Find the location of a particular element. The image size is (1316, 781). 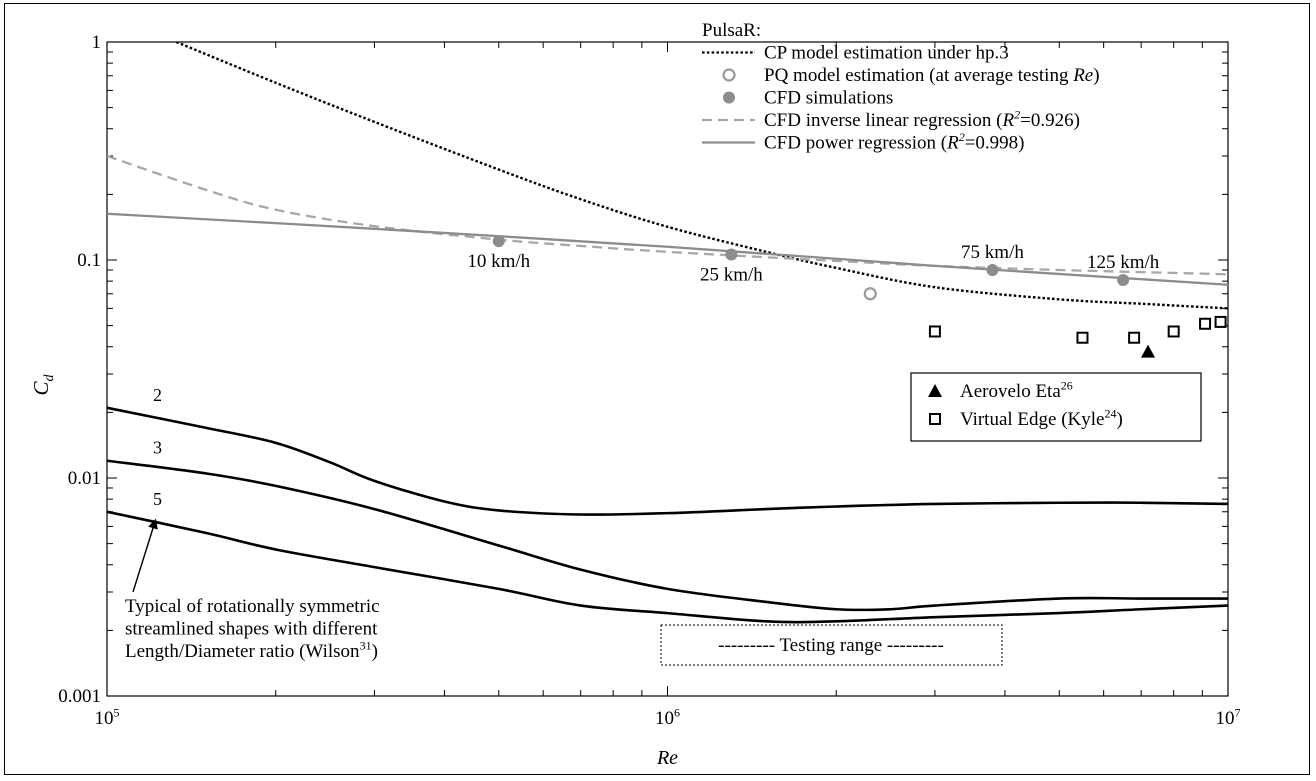

x-axis-title: Re is located at coordinates (667, 758).